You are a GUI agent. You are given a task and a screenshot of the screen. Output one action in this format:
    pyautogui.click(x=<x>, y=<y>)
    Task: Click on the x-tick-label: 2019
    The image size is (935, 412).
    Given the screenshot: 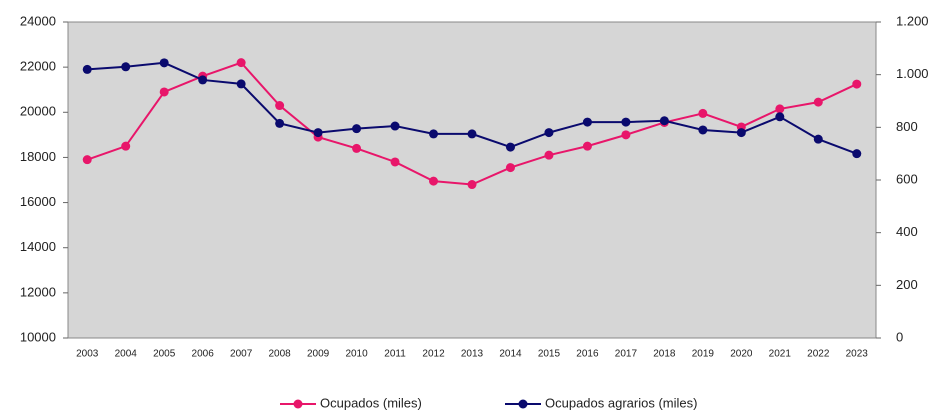 What is the action you would take?
    pyautogui.click(x=703, y=354)
    